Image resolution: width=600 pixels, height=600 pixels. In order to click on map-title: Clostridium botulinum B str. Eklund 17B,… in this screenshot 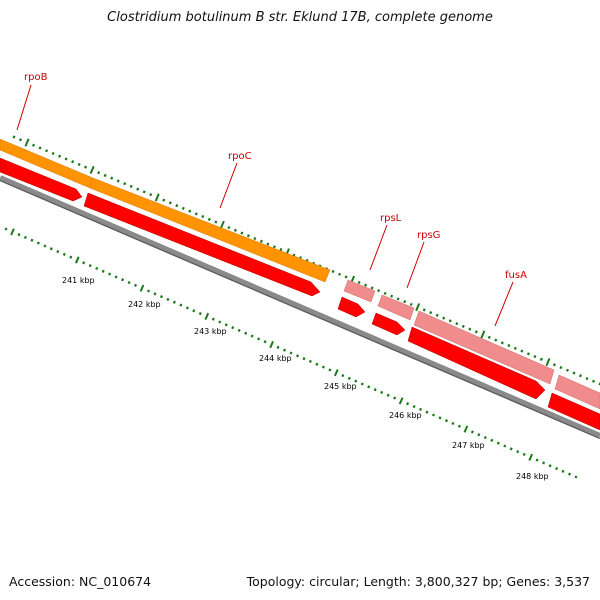, I will do `click(300, 17)`.